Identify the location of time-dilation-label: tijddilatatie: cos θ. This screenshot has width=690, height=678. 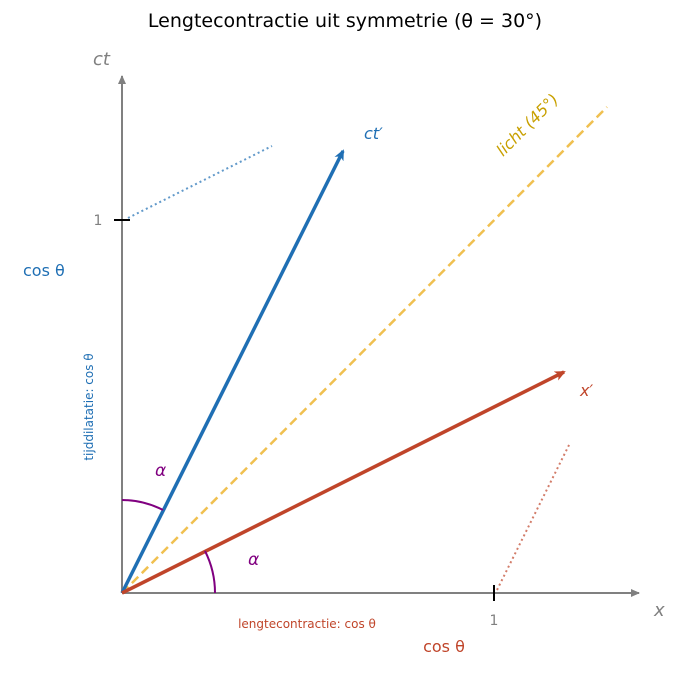
(89, 406).